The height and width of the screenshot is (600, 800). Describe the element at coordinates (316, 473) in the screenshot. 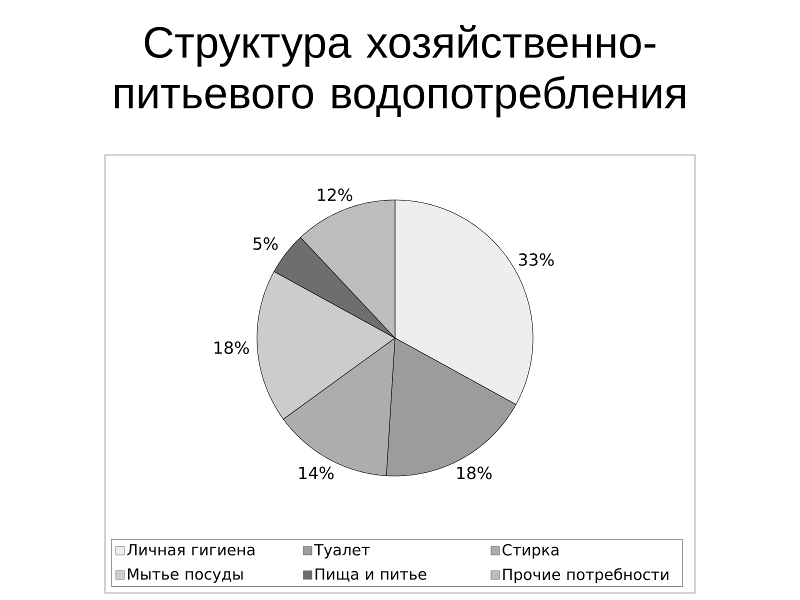

I see `data-label: 14%` at that location.